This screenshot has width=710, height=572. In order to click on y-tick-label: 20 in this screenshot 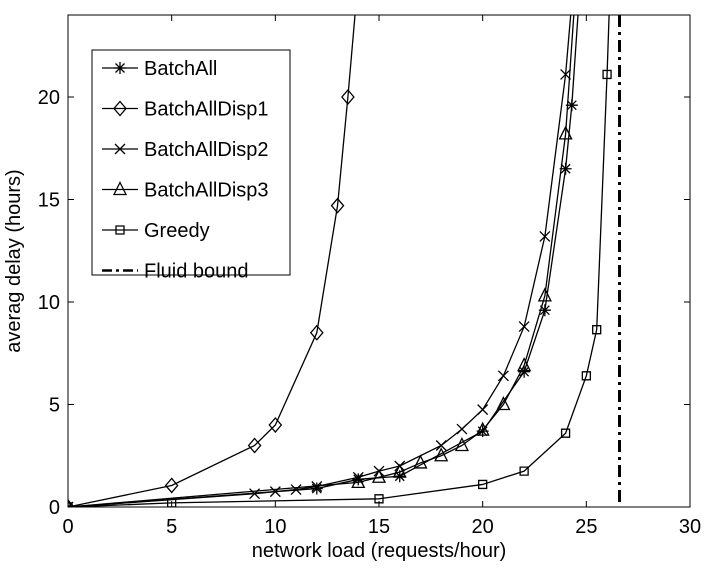, I will do `click(49, 98)`.